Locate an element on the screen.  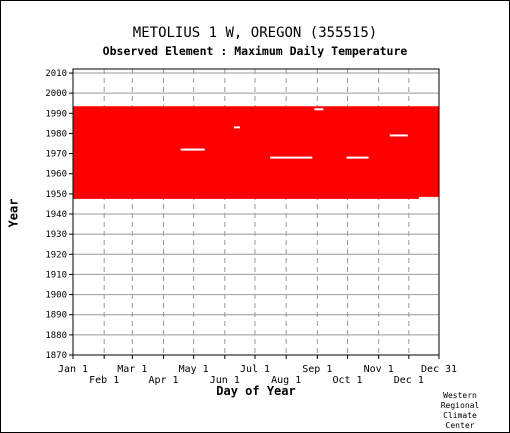
y-tick-label: 1900 is located at coordinates (56, 296).